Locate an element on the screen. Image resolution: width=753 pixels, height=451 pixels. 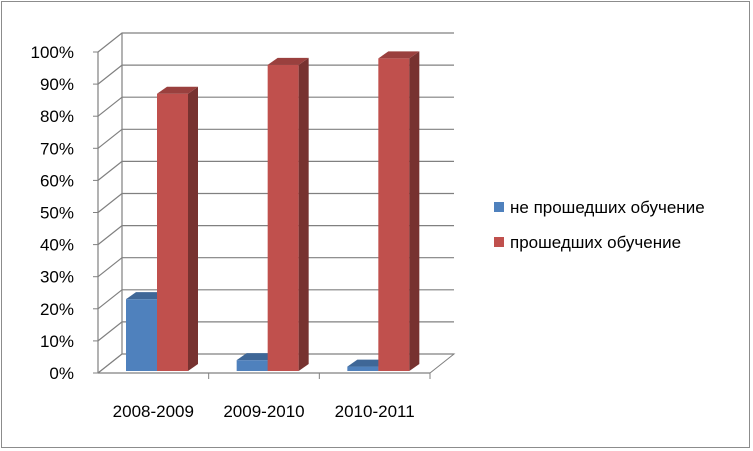
y-tick-label: 100% is located at coordinates (52, 52).